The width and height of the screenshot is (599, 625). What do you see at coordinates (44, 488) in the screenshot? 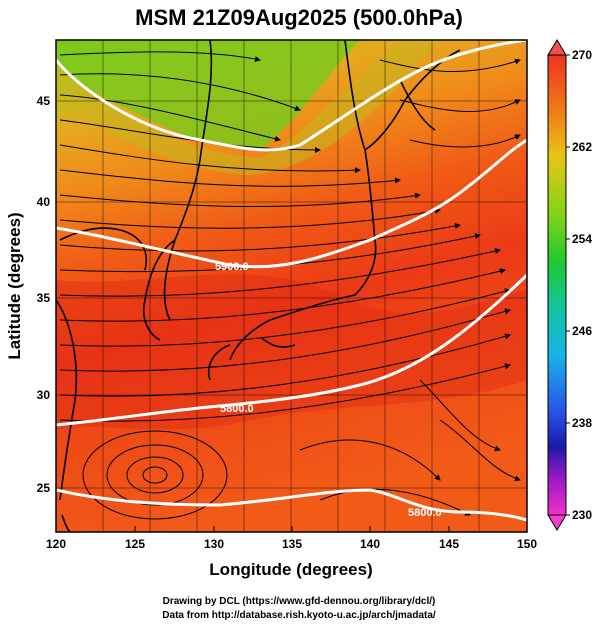
I see `y-tick-label: 25` at bounding box center [44, 488].